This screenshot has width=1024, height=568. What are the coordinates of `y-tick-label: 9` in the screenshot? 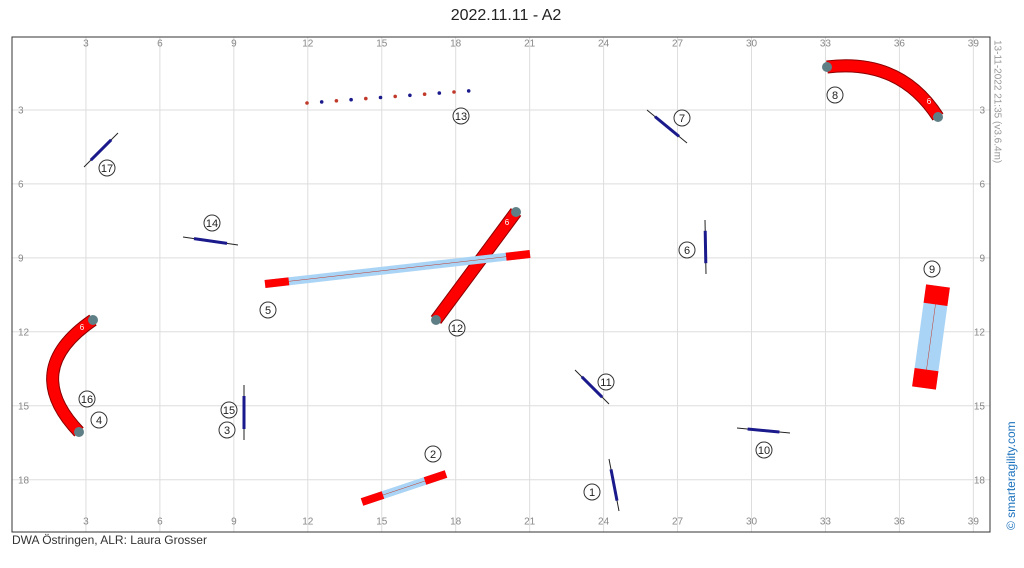 It's located at (21, 258).